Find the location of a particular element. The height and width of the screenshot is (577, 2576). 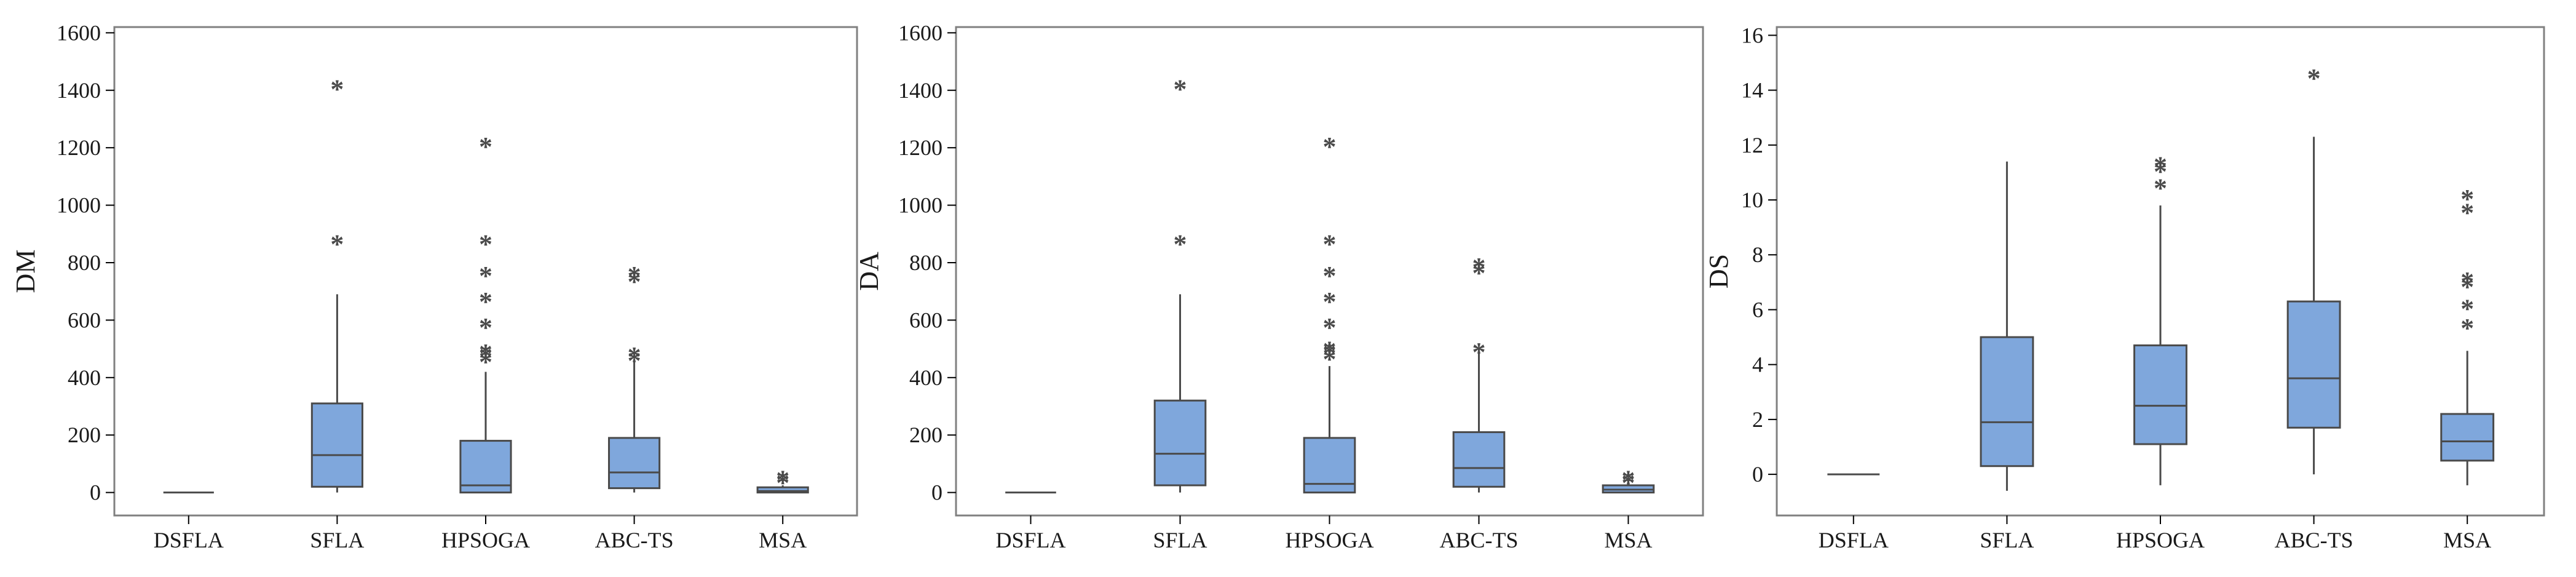

box-sfla is located at coordinates (2007, 326).